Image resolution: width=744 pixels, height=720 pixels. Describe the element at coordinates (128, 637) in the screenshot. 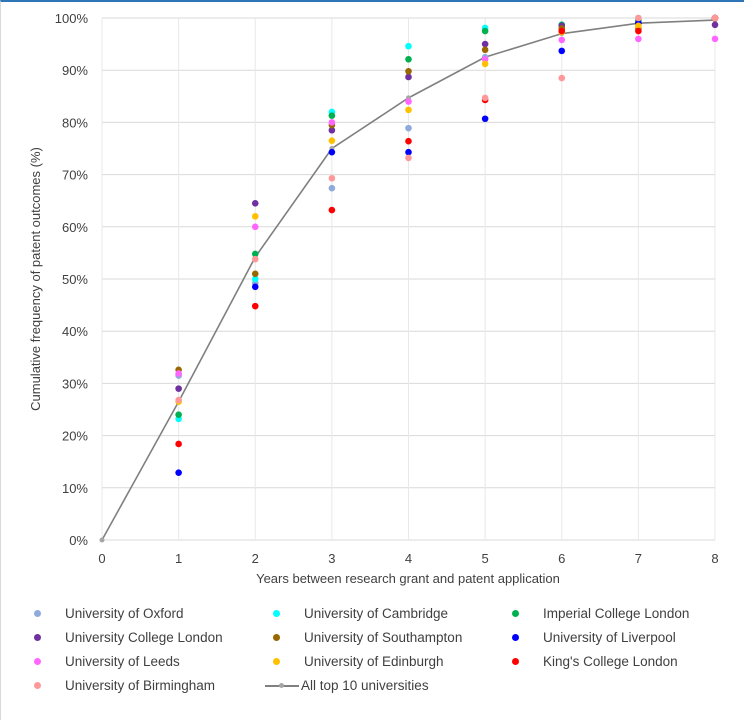

I see `legend-item-university-college-london: University College London` at that location.